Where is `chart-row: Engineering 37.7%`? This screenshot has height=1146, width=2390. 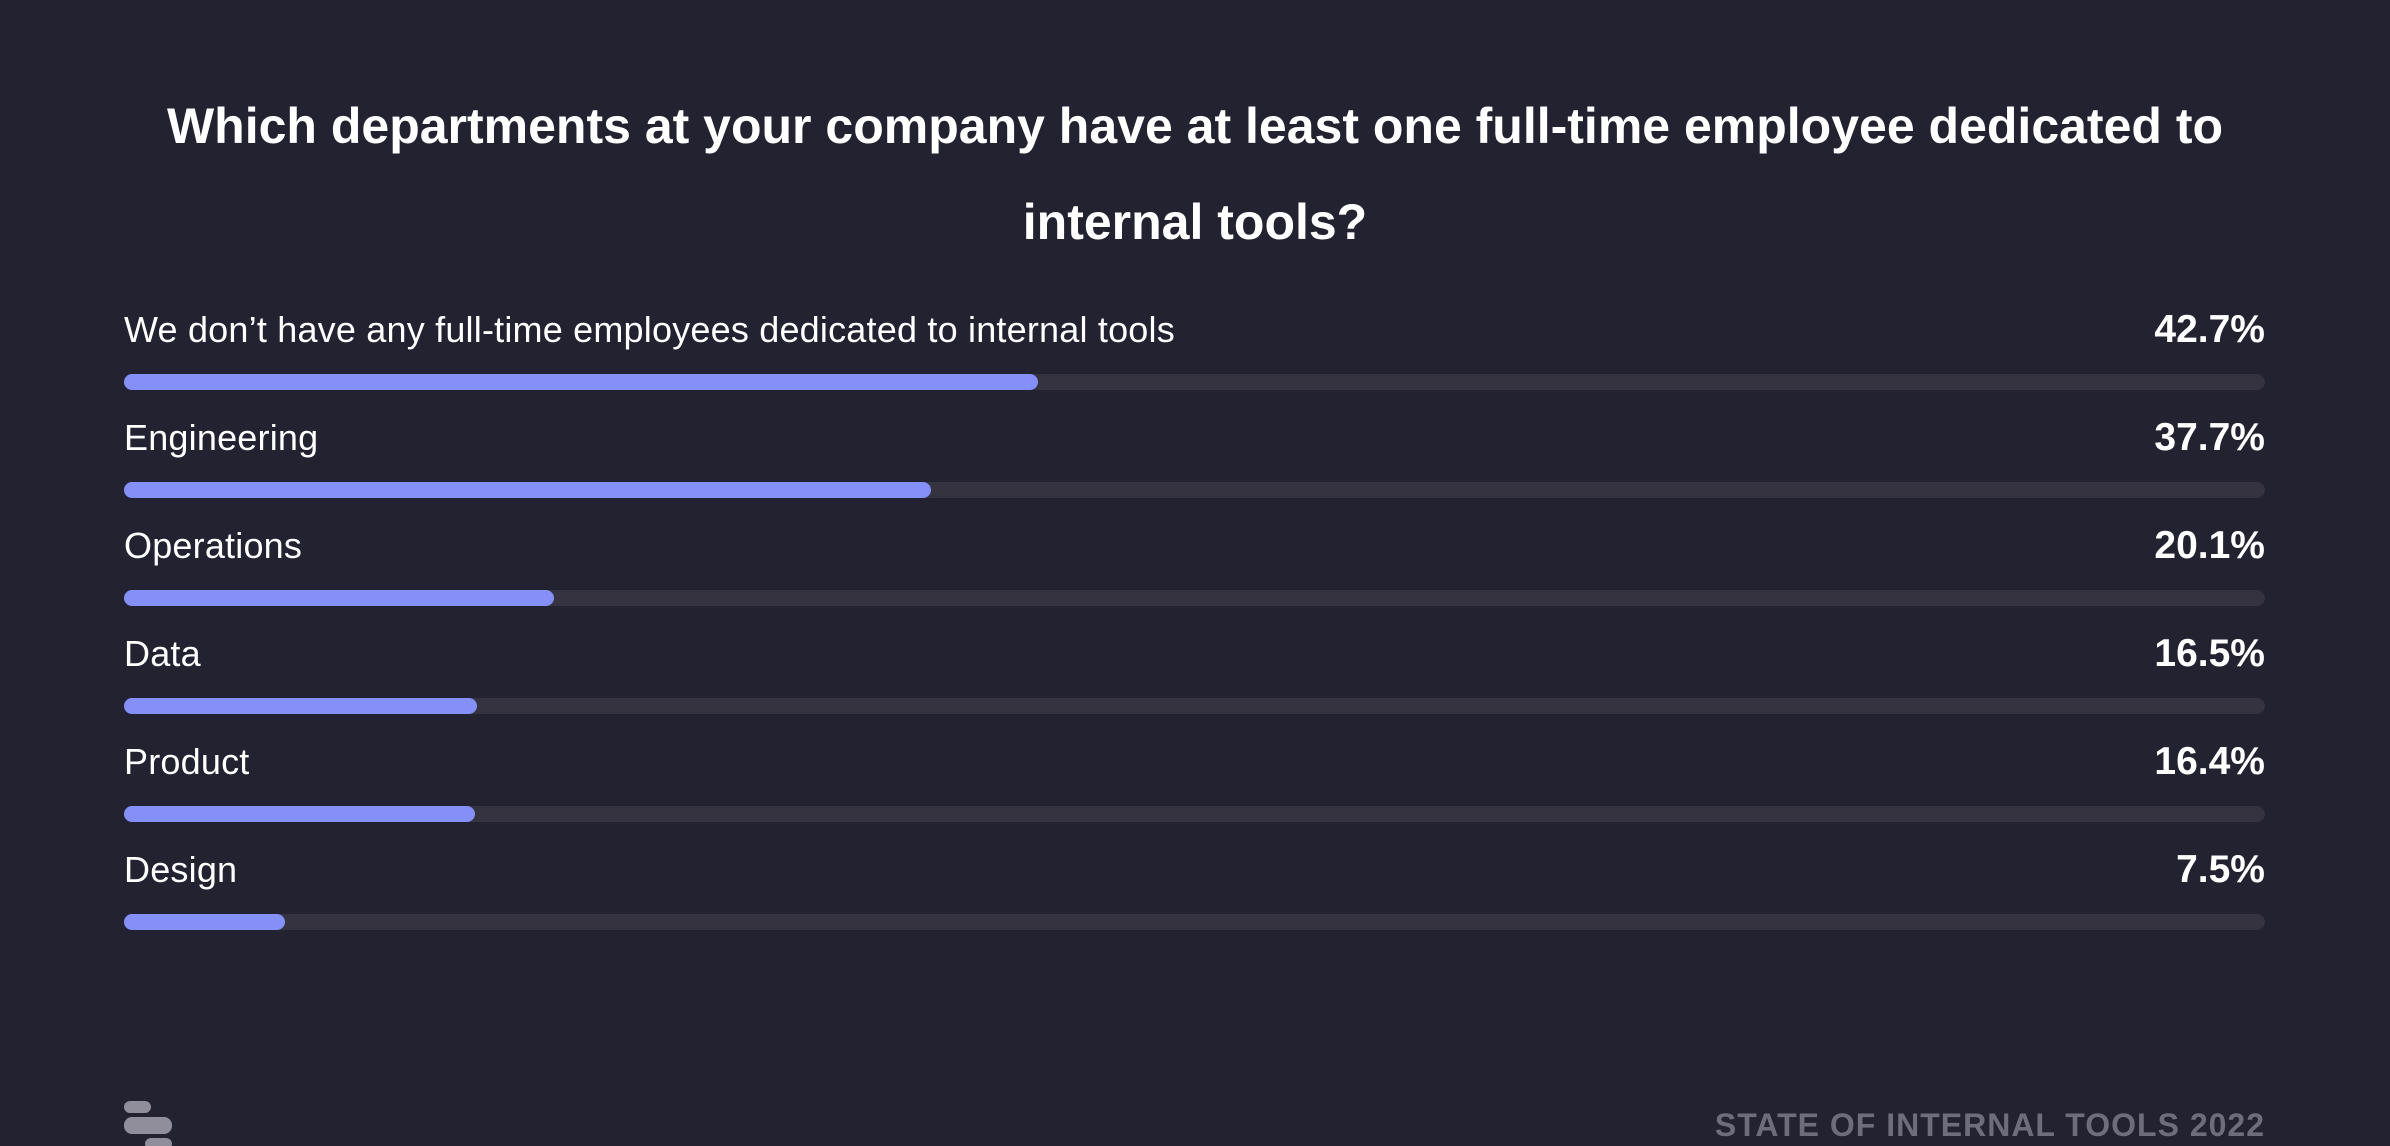 chart-row: Engineering 37.7% is located at coordinates (1194, 457).